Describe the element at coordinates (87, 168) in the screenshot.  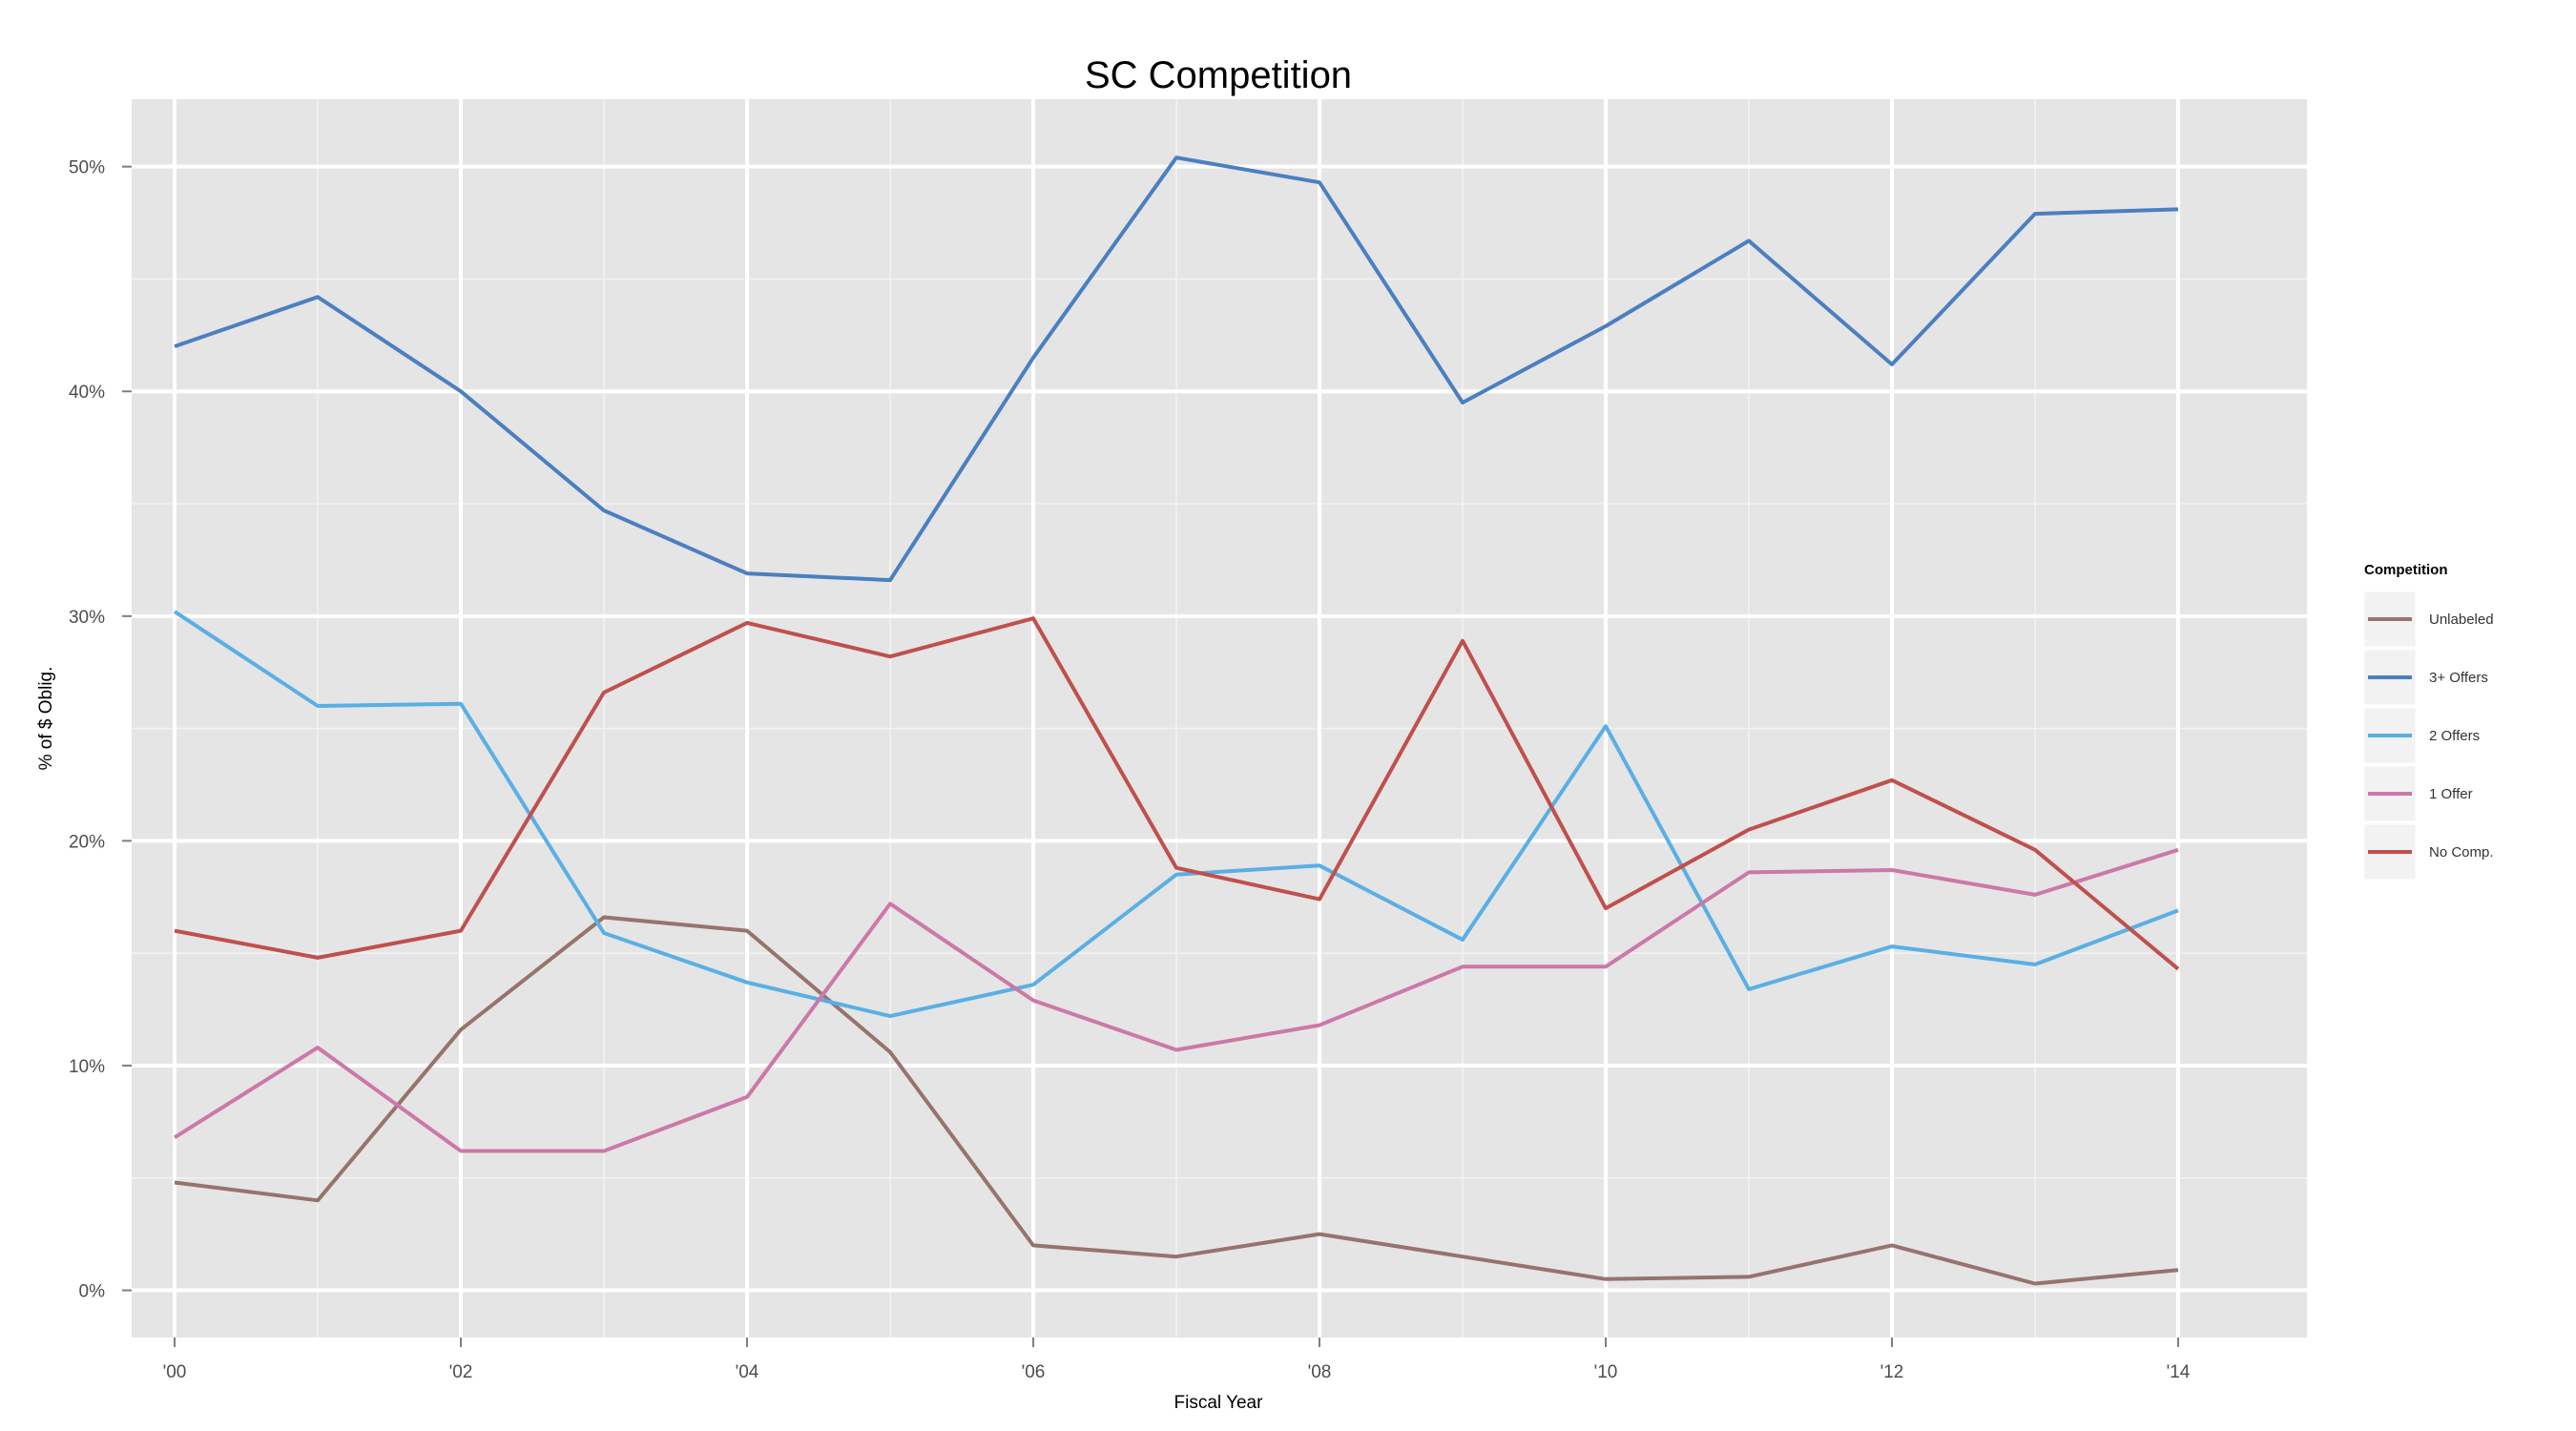
I see `y-tick-label: 50%` at that location.